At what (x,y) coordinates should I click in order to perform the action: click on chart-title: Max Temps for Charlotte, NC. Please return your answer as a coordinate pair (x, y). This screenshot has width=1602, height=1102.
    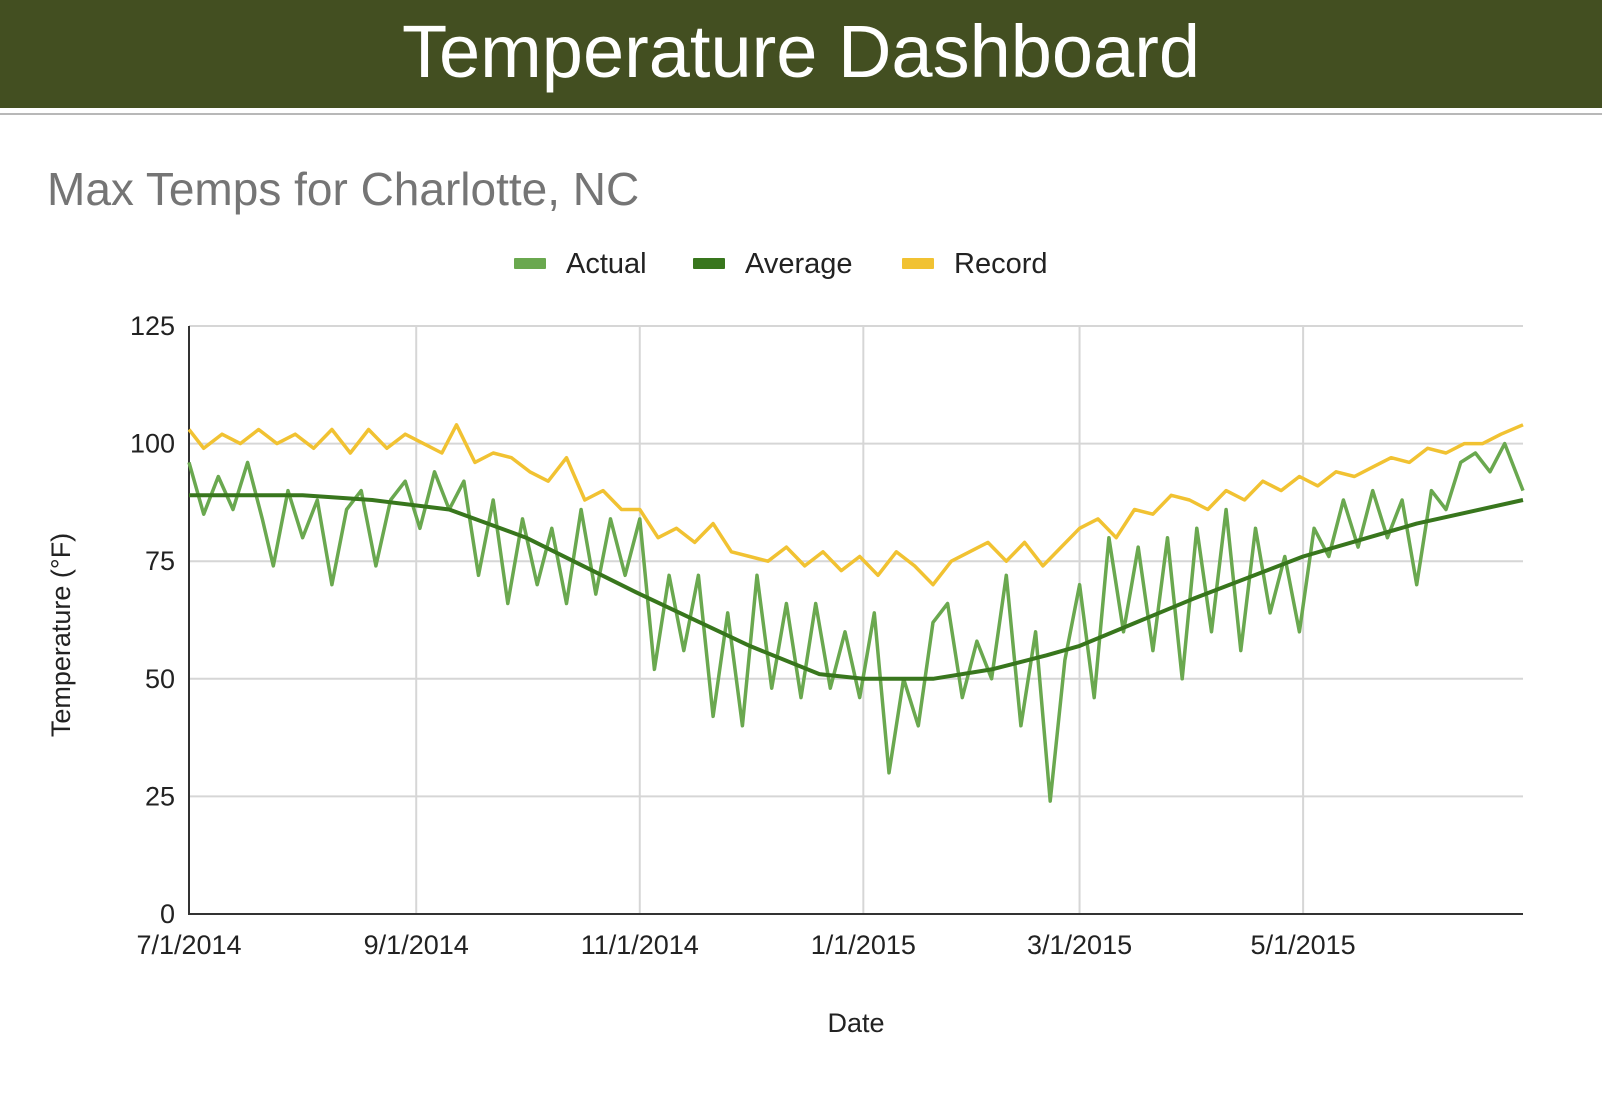
    Looking at the image, I should click on (343, 189).